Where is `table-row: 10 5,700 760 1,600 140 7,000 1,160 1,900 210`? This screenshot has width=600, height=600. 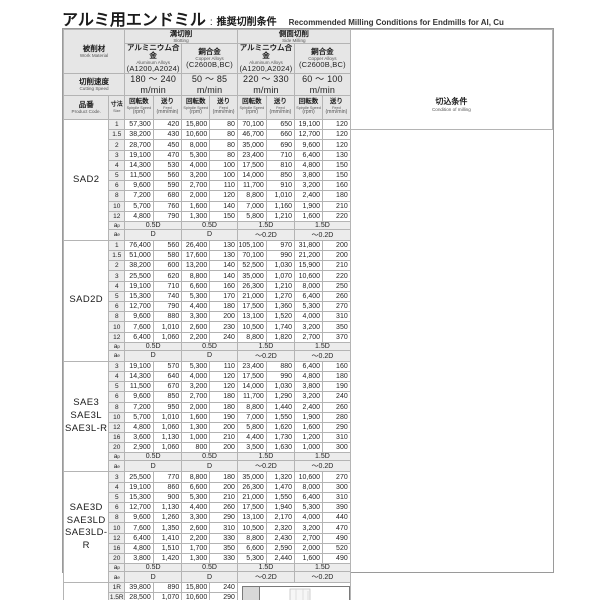
table-row: 10 5,700 760 1,600 140 7,000 1,160 1,900 210 is located at coordinates (308, 206).